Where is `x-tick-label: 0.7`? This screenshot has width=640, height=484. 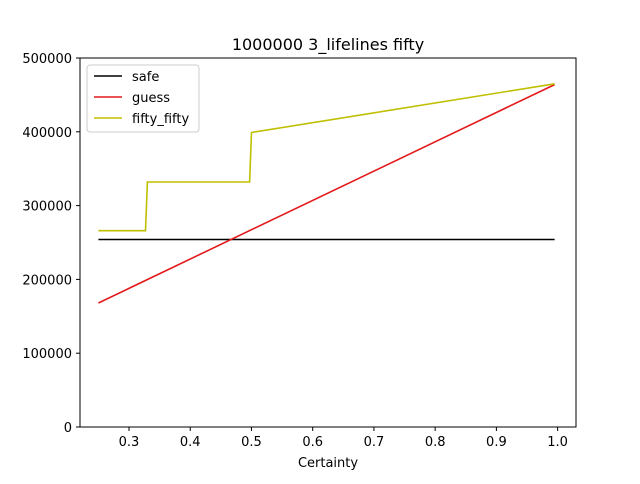 x-tick-label: 0.7 is located at coordinates (374, 442).